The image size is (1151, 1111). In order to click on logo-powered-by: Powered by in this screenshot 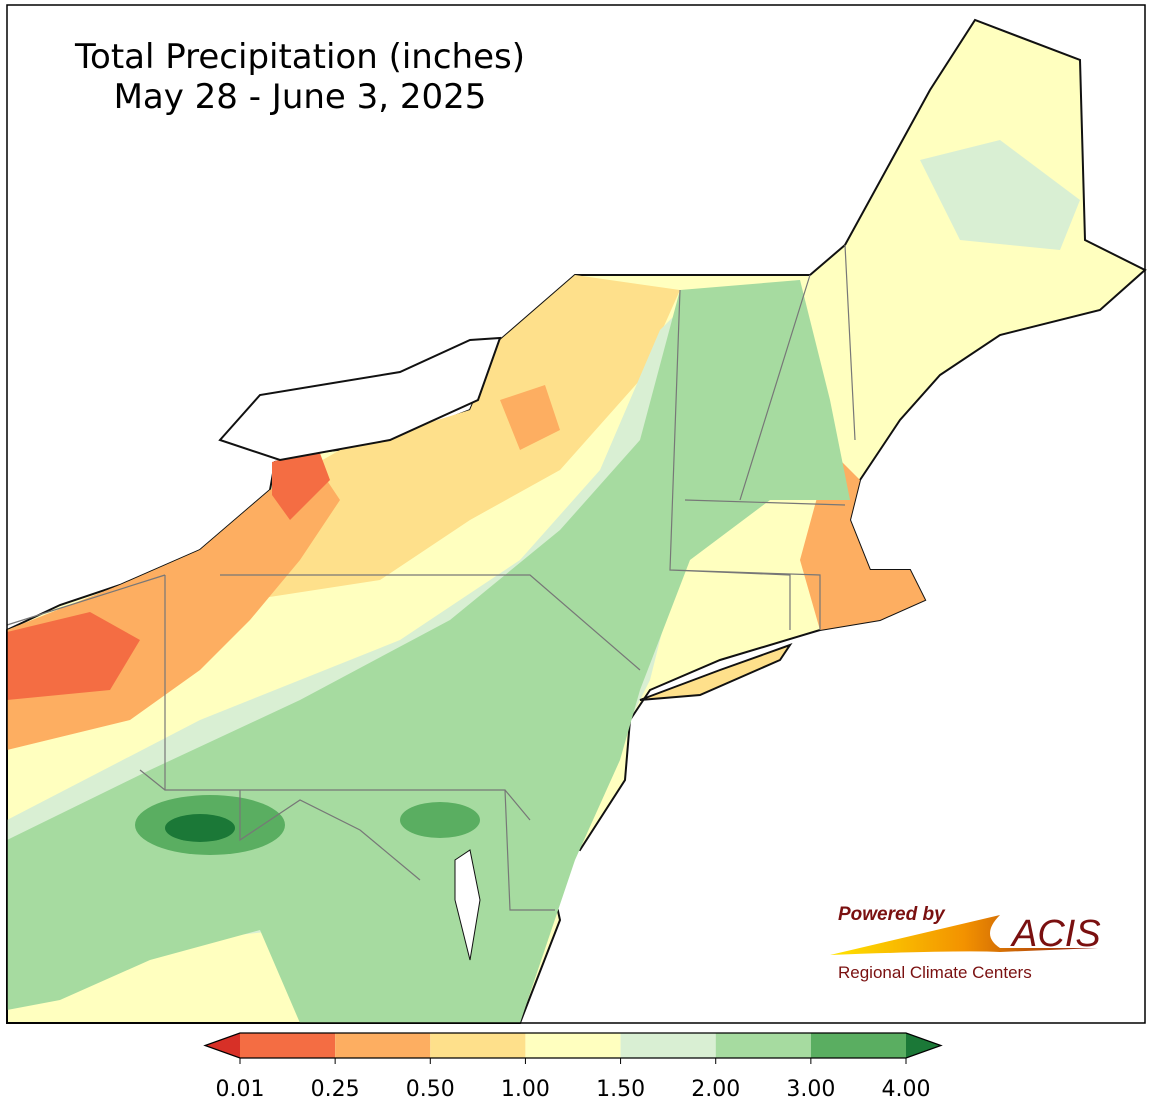, I will do `click(892, 914)`.